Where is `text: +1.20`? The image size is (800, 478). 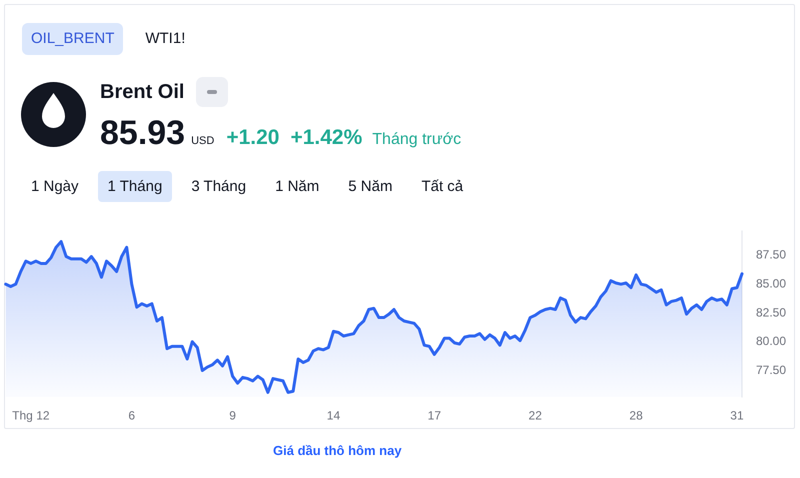 text: +1.20 is located at coordinates (253, 138).